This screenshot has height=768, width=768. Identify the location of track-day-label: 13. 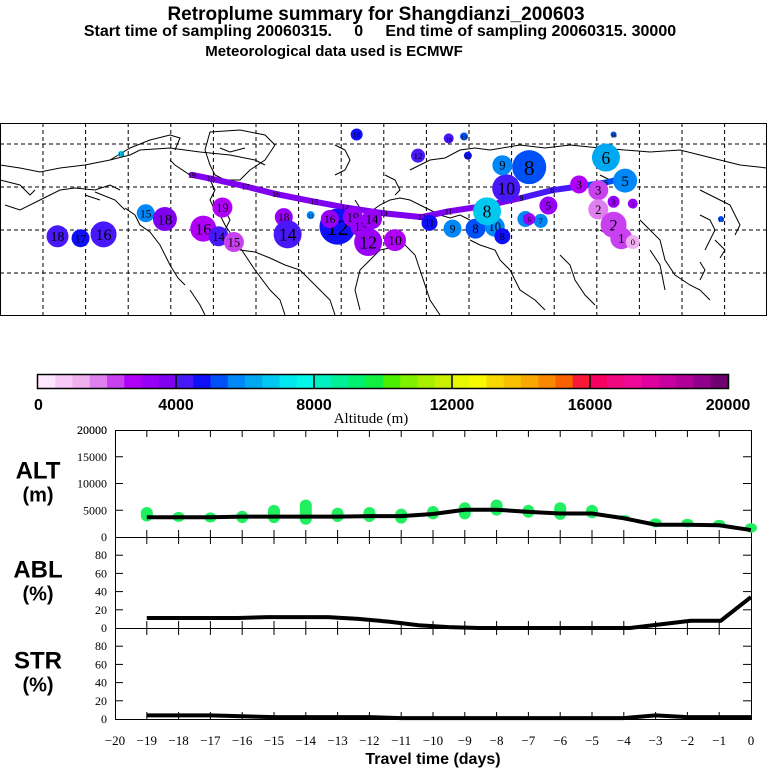
(384, 213).